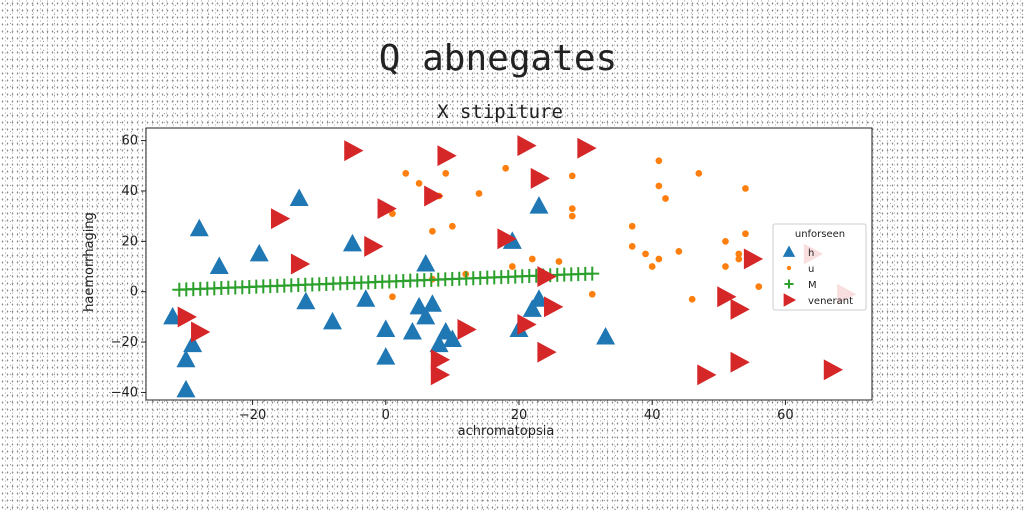 The image size is (1024, 512). Describe the element at coordinates (576, 230) in the screenshot. I see `series-u` at that location.